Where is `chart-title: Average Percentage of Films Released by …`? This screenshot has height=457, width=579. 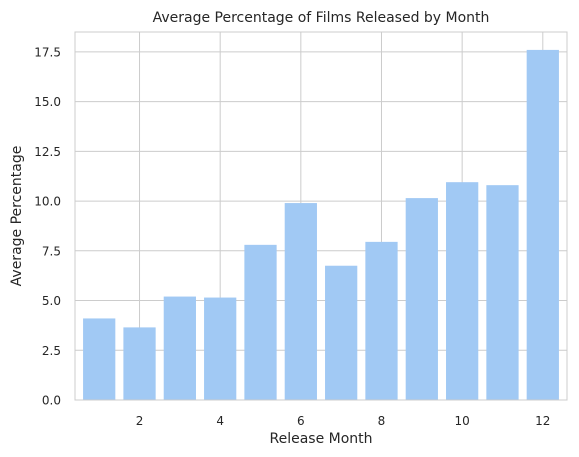
chart-title: Average Percentage of Films Released by … is located at coordinates (321, 18).